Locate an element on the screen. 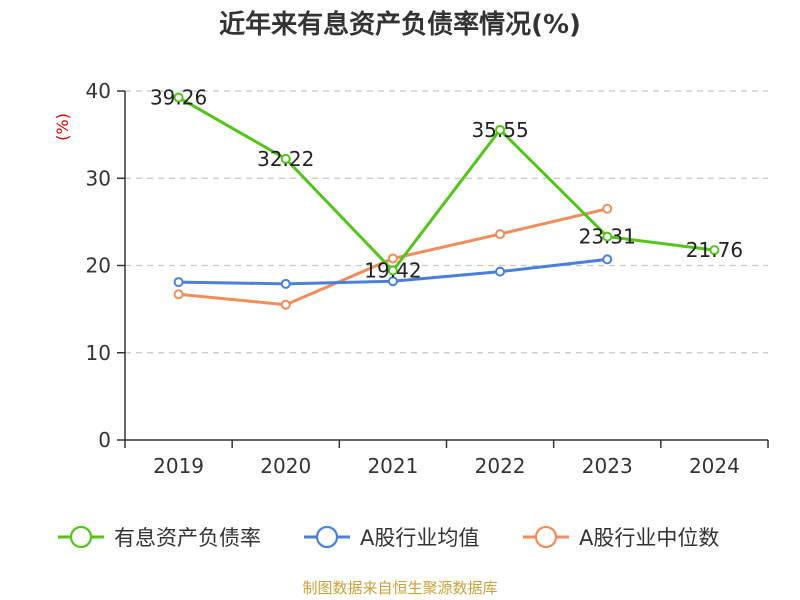  x-tick-label: 2021 is located at coordinates (392, 466).